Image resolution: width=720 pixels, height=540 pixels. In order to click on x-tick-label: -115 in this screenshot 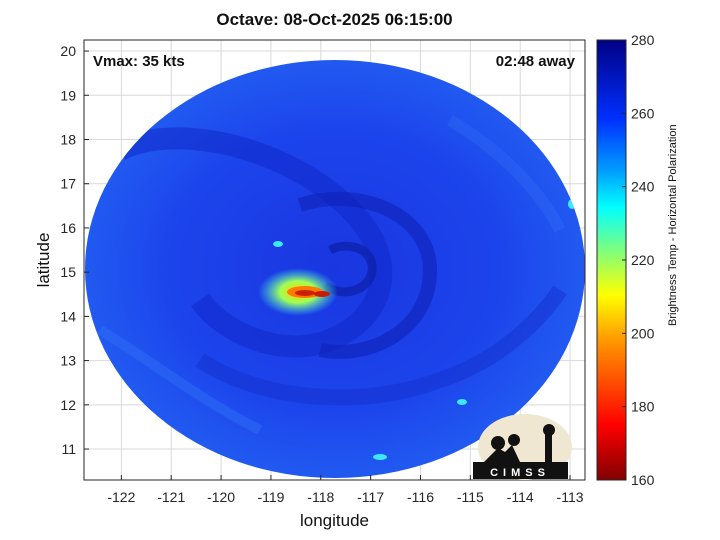, I will do `click(470, 497)`.